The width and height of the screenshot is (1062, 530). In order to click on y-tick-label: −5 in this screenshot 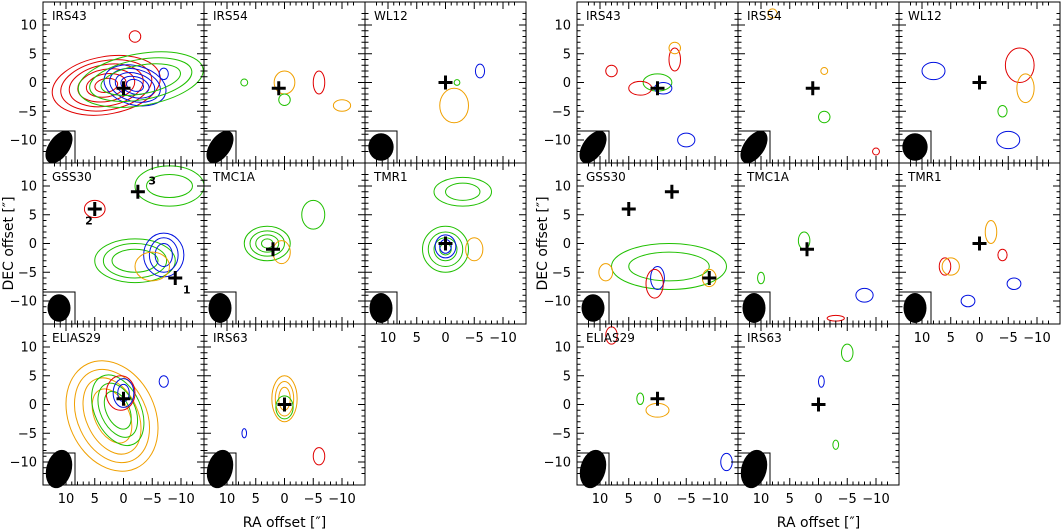, I will do `click(561, 434)`.